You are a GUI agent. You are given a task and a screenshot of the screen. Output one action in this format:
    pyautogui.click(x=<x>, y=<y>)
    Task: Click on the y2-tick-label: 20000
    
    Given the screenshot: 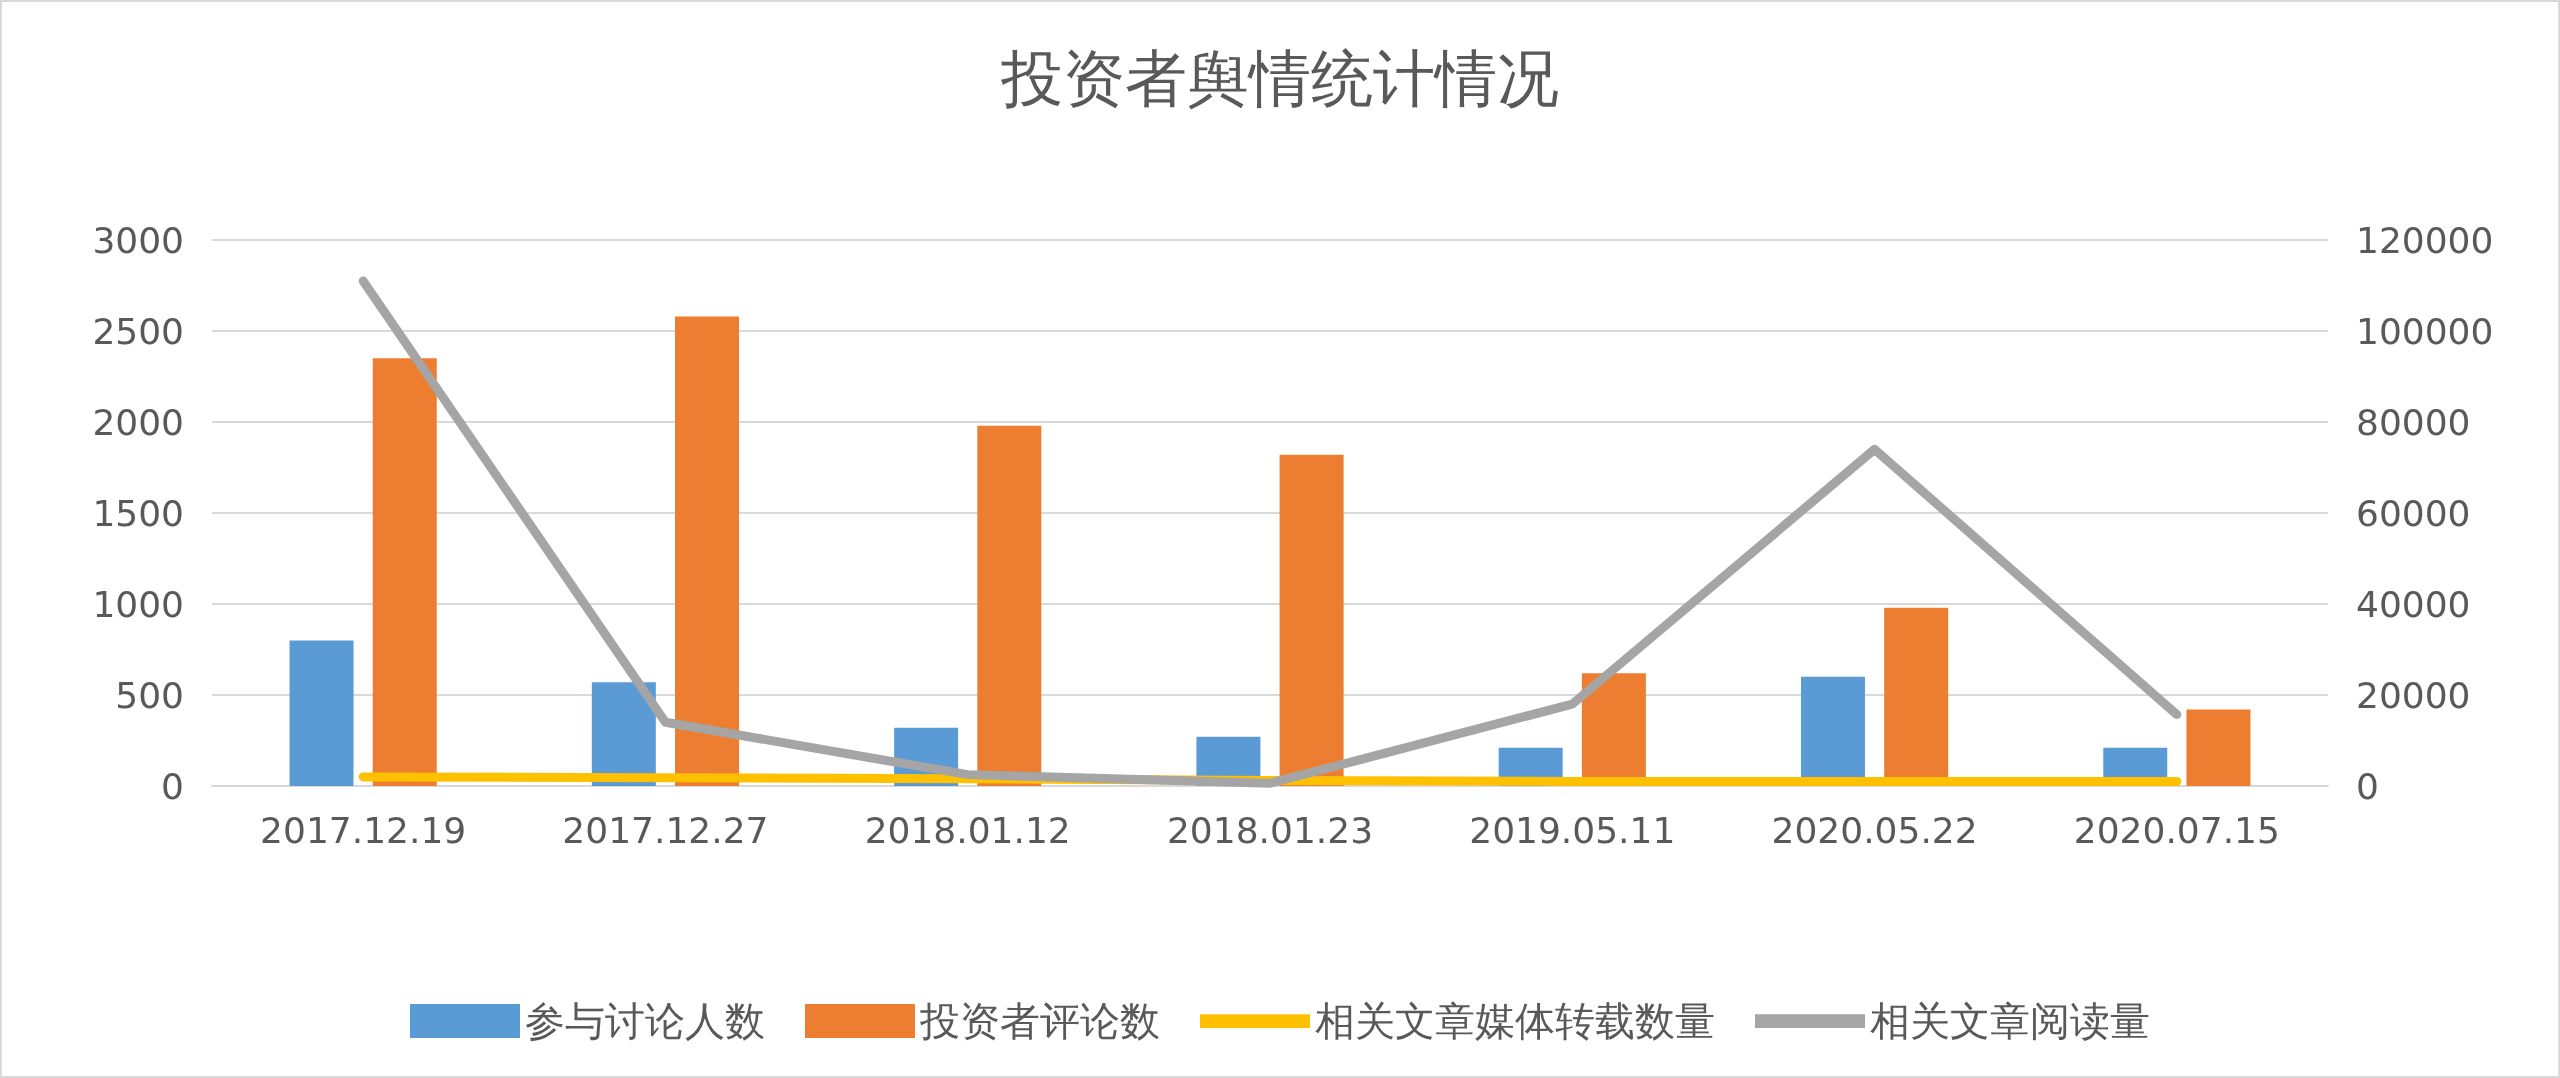 What is the action you would take?
    pyautogui.click(x=2413, y=695)
    